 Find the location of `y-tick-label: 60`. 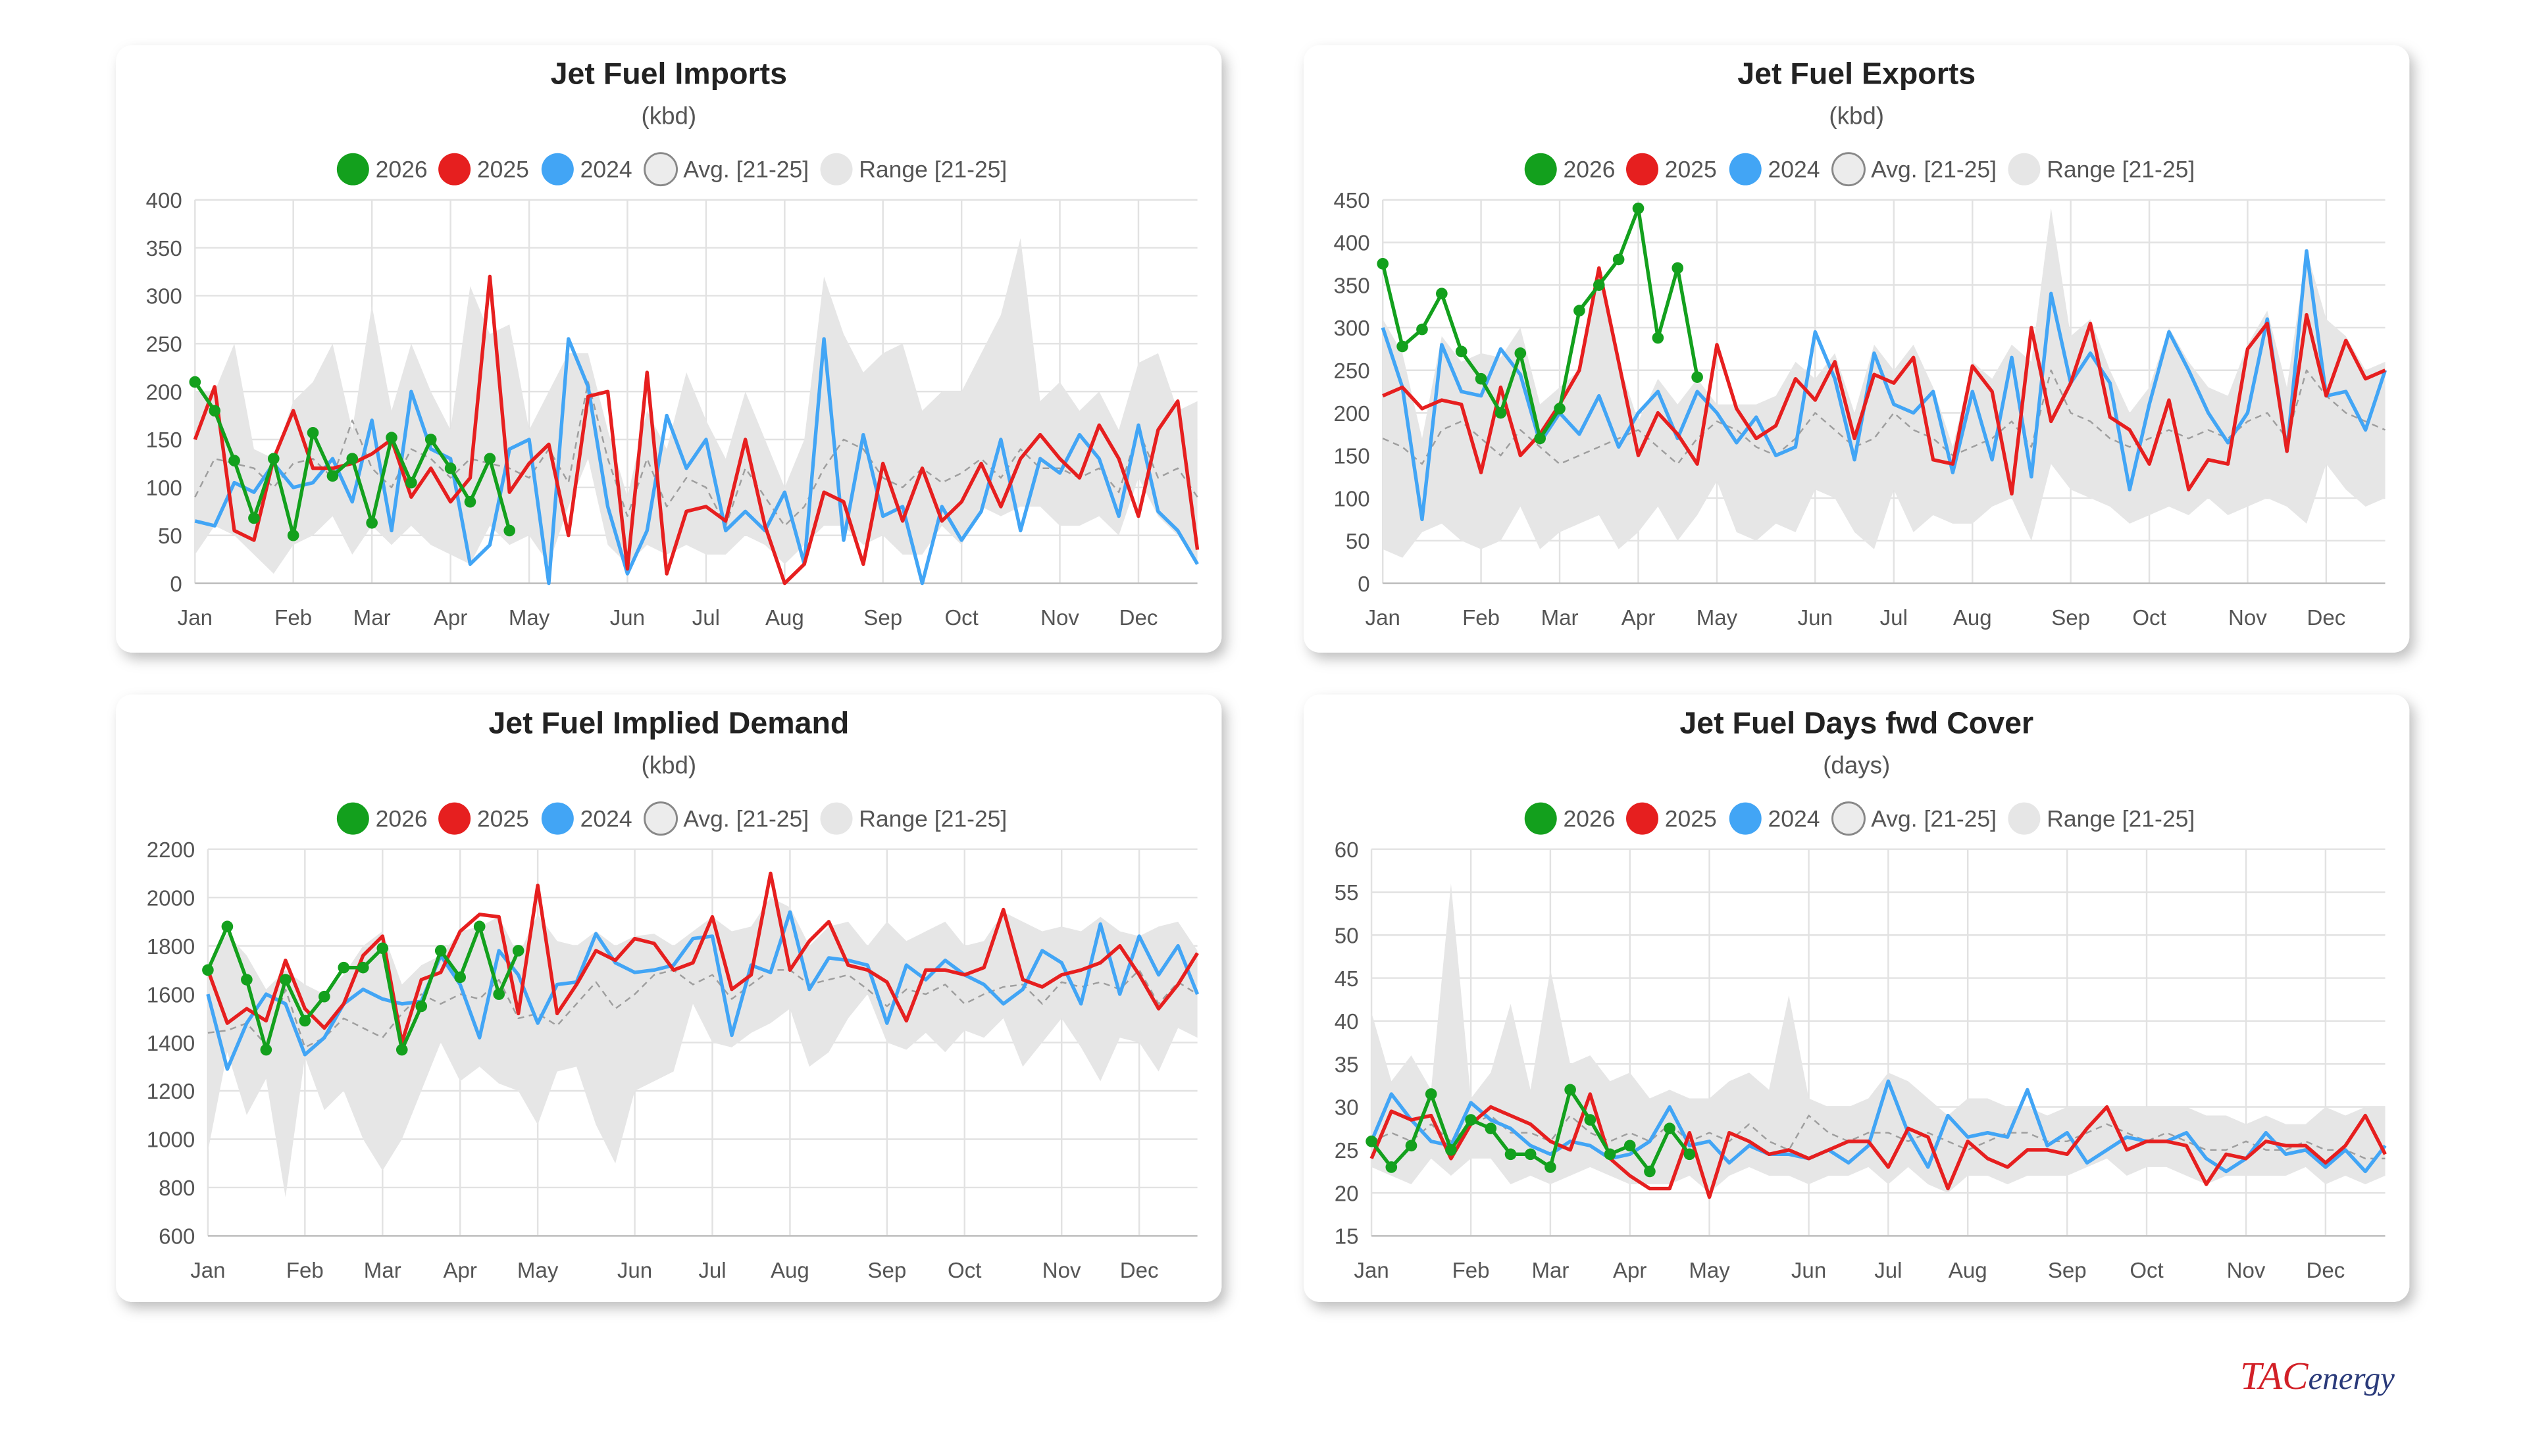

y-tick-label: 60 is located at coordinates (1347, 850).